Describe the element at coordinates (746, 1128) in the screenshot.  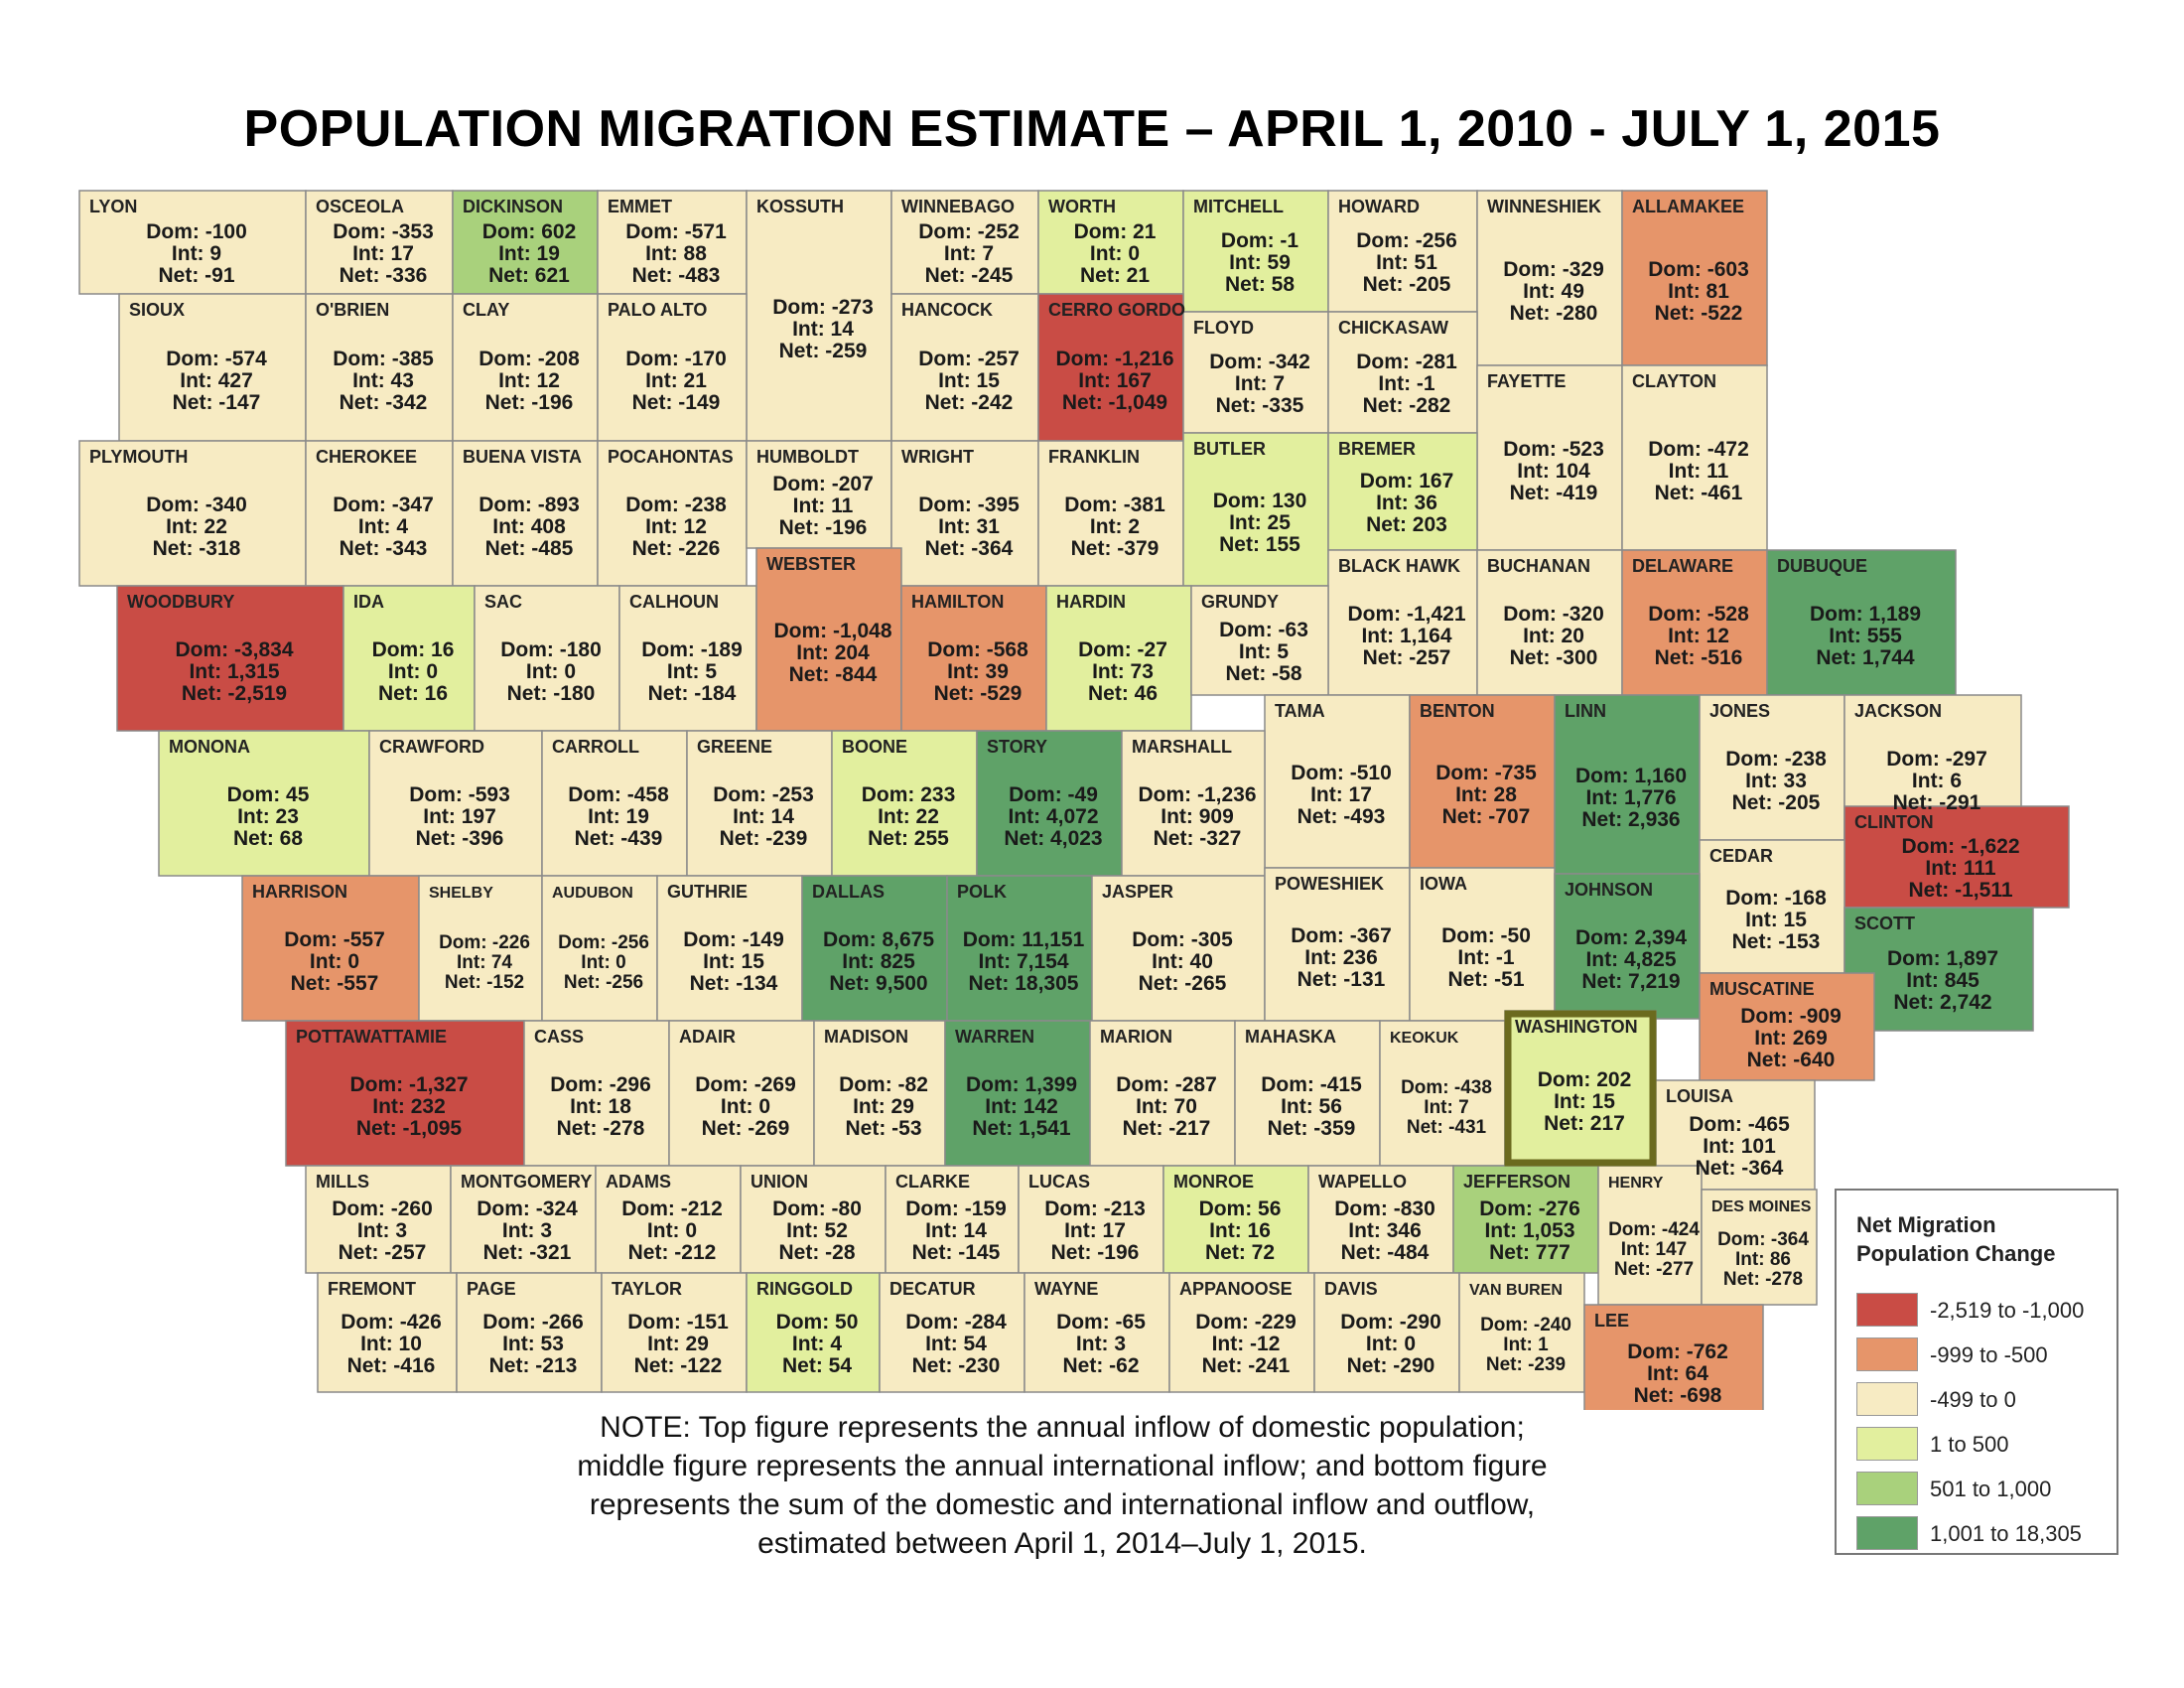
I see `net-value: Net: -269` at that location.